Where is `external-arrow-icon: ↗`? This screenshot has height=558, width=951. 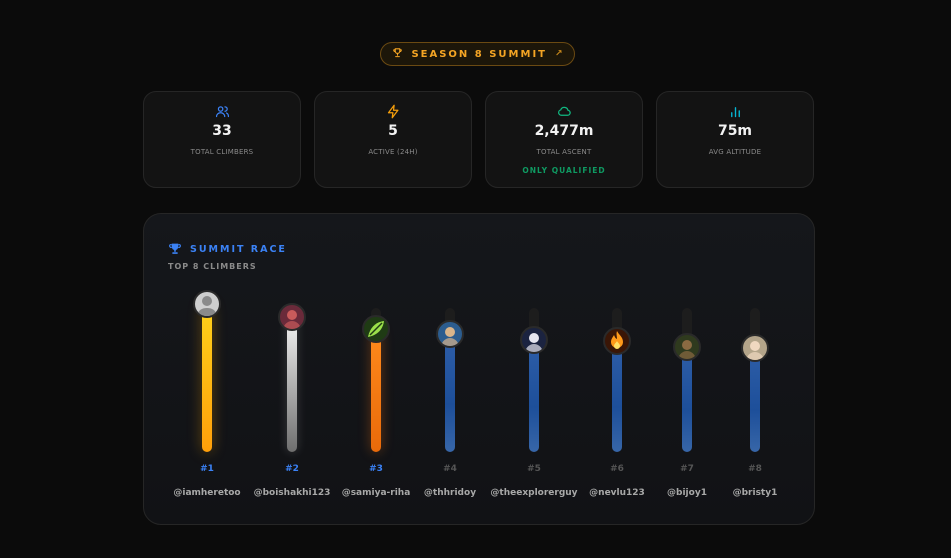 external-arrow-icon: ↗ is located at coordinates (559, 54).